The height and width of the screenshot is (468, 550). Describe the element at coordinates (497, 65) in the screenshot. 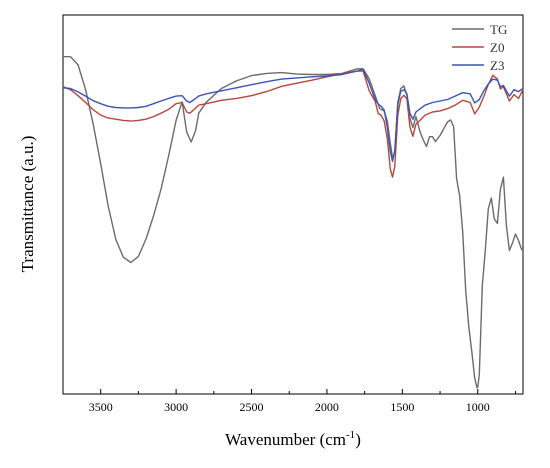

I see `legend-label-z3: Z3` at that location.